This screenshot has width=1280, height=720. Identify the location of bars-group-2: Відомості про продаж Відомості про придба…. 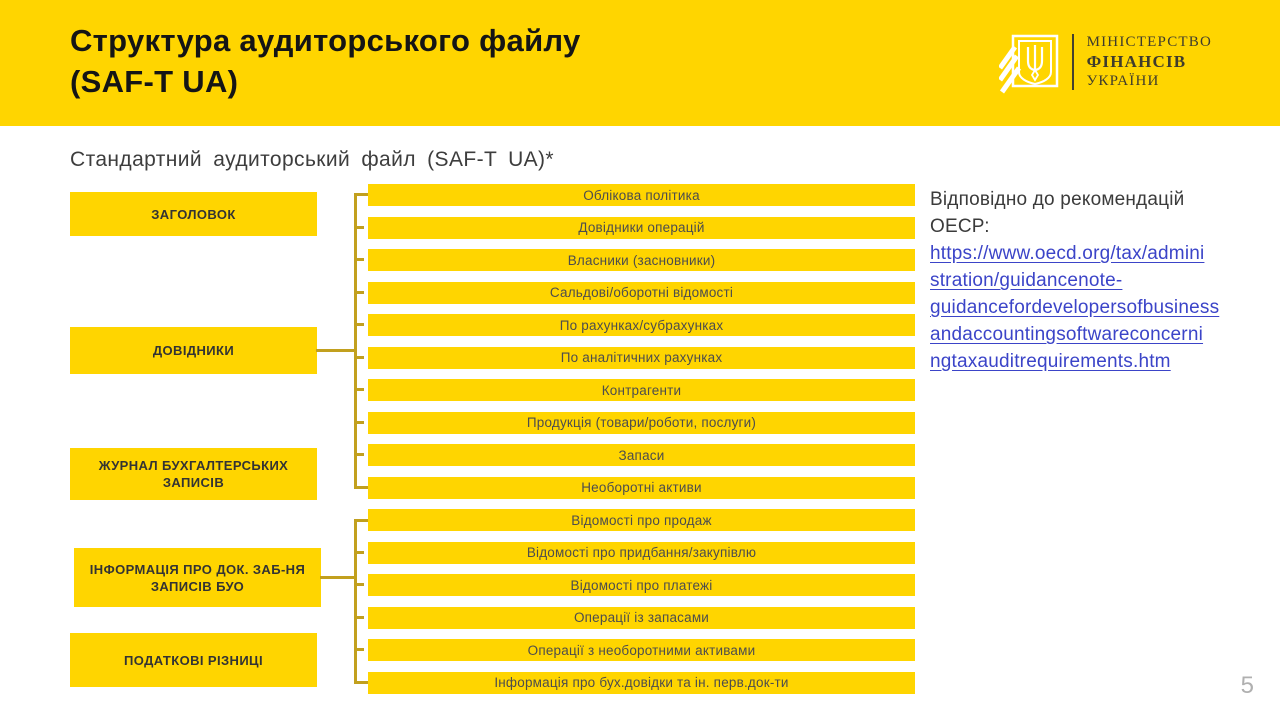
(641, 601).